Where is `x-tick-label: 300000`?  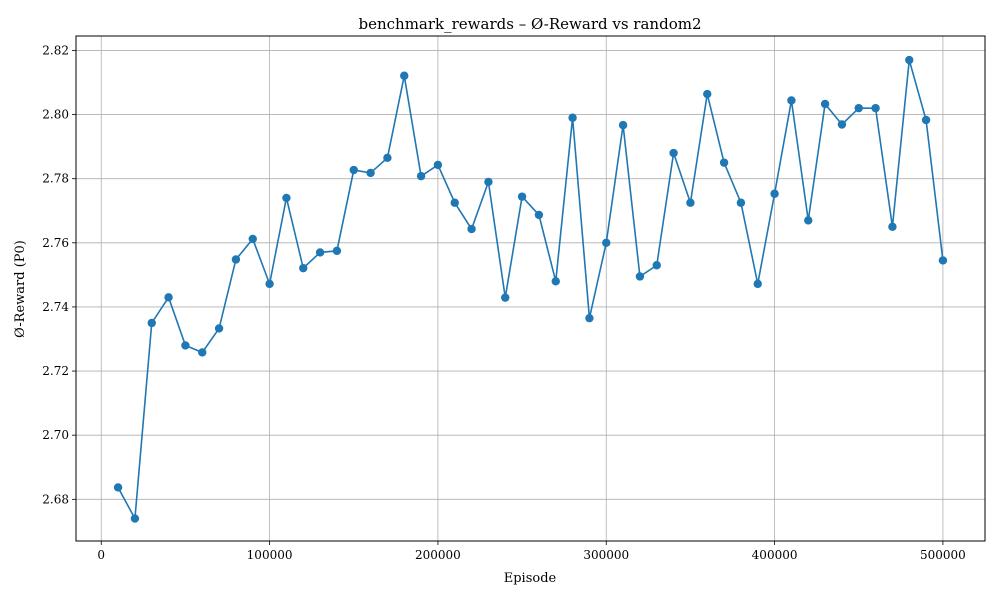
x-tick-label: 300000 is located at coordinates (606, 555).